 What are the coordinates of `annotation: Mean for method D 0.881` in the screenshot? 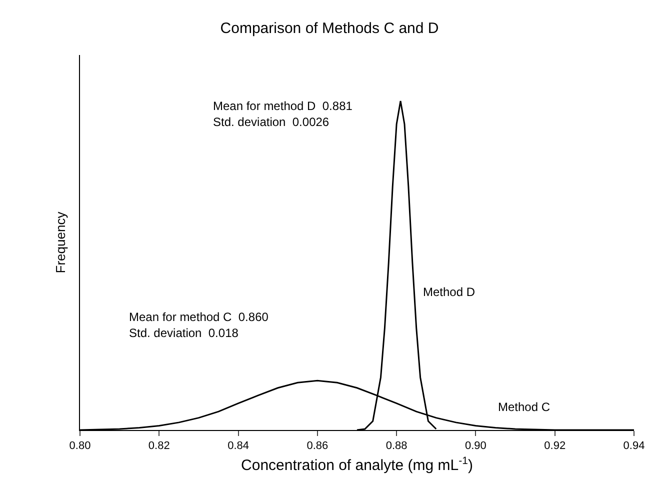 It's located at (283, 106).